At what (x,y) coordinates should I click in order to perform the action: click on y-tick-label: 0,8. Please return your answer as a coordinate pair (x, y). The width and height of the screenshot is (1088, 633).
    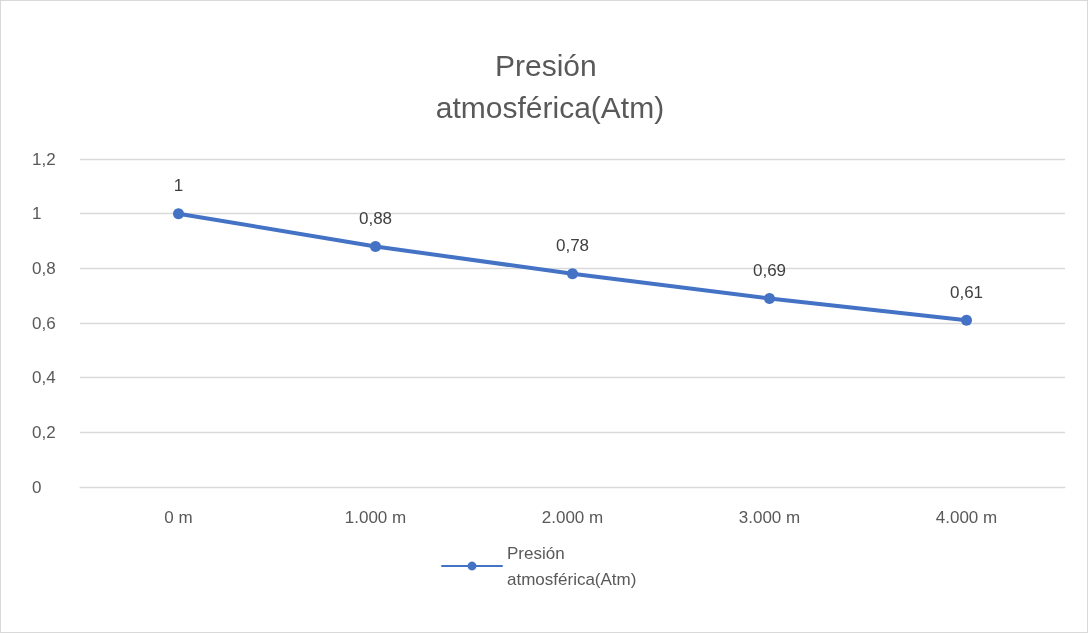
    Looking at the image, I should click on (44, 268).